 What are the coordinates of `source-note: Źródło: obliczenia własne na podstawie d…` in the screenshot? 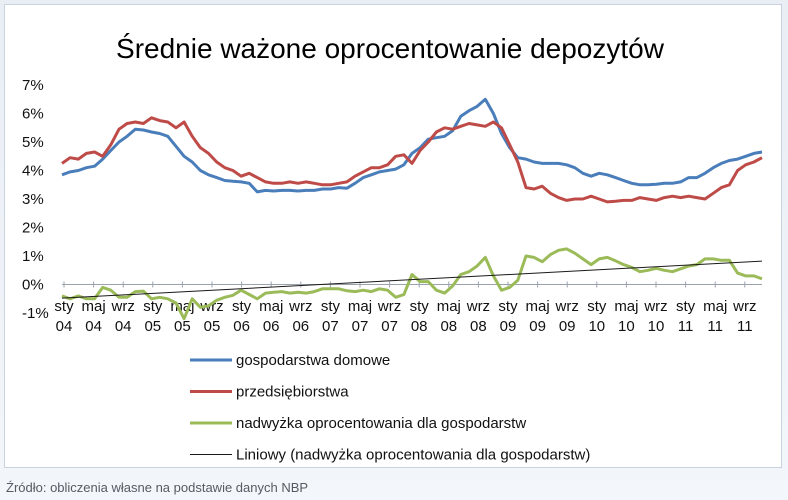 It's located at (157, 487).